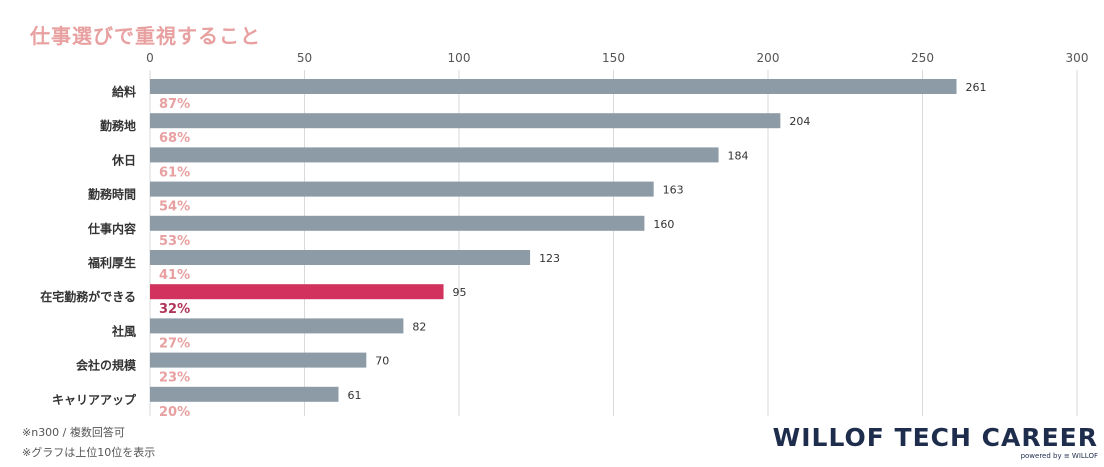  I want to click on display-note: ※グラフは上位10位を表示, so click(89, 452).